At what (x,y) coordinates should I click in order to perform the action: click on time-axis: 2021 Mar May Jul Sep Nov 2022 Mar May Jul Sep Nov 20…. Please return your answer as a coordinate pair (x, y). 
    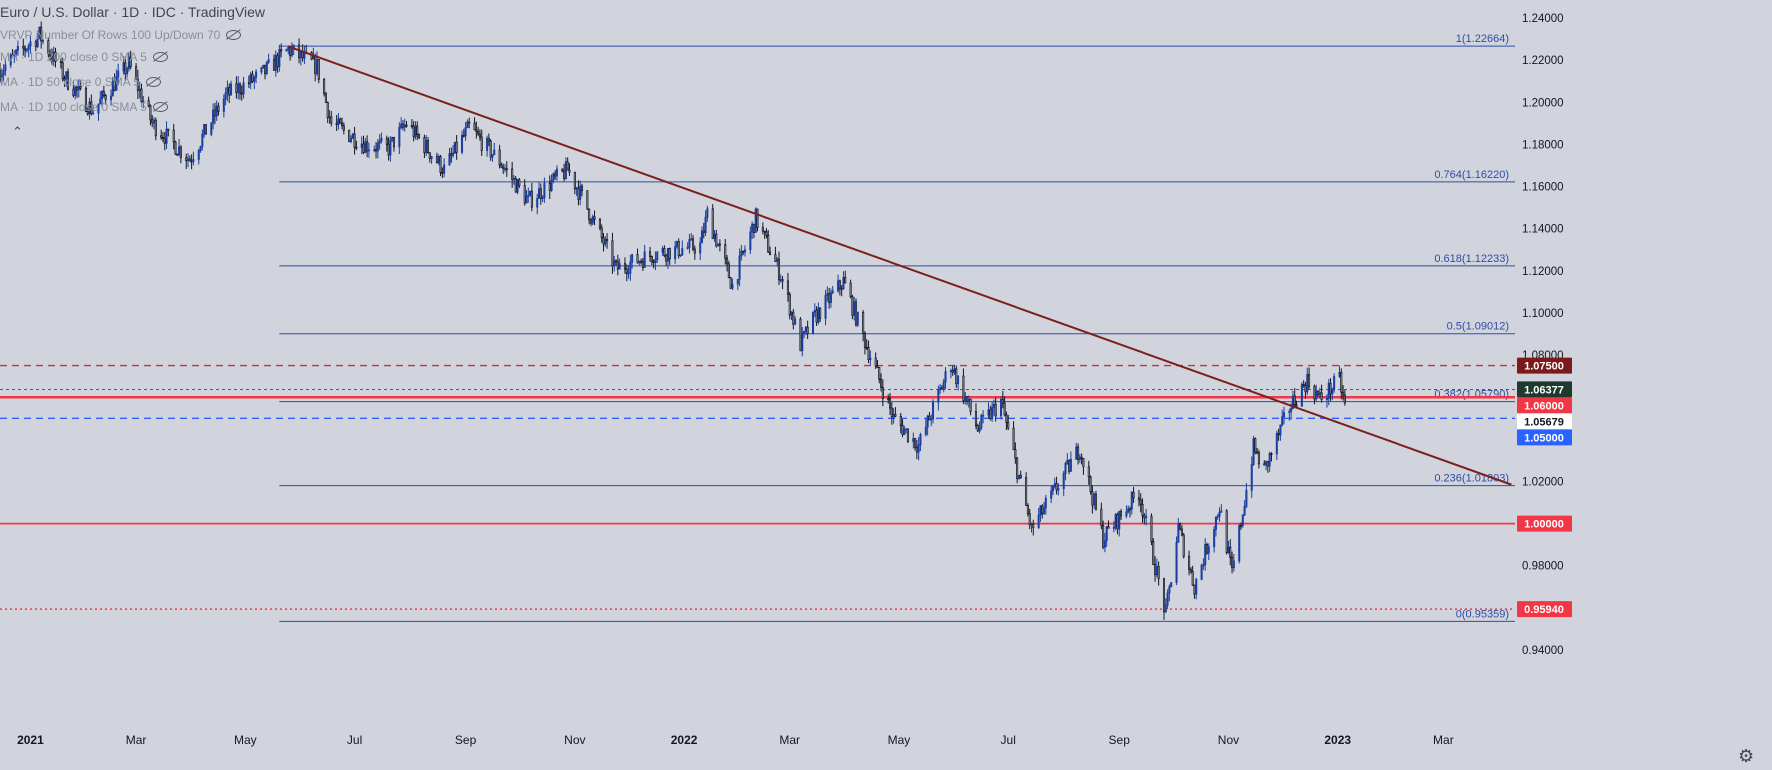
    Looking at the image, I should click on (735, 740).